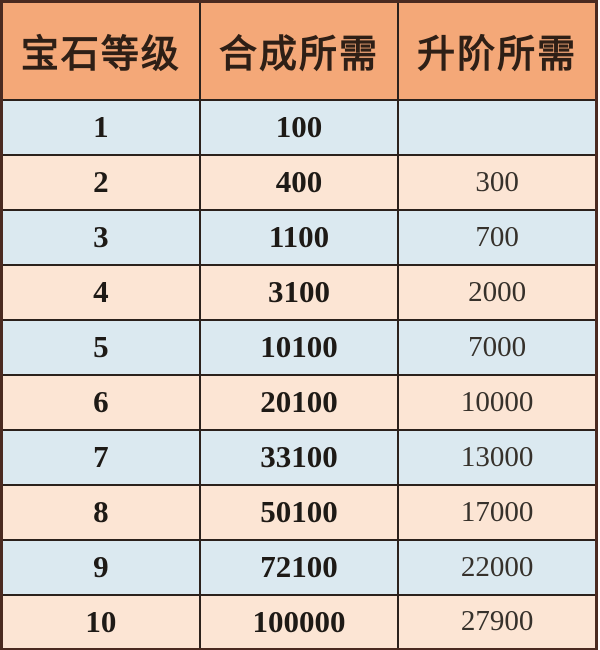 This screenshot has height=650, width=600. I want to click on cell-synthesis: 10100, so click(299, 347).